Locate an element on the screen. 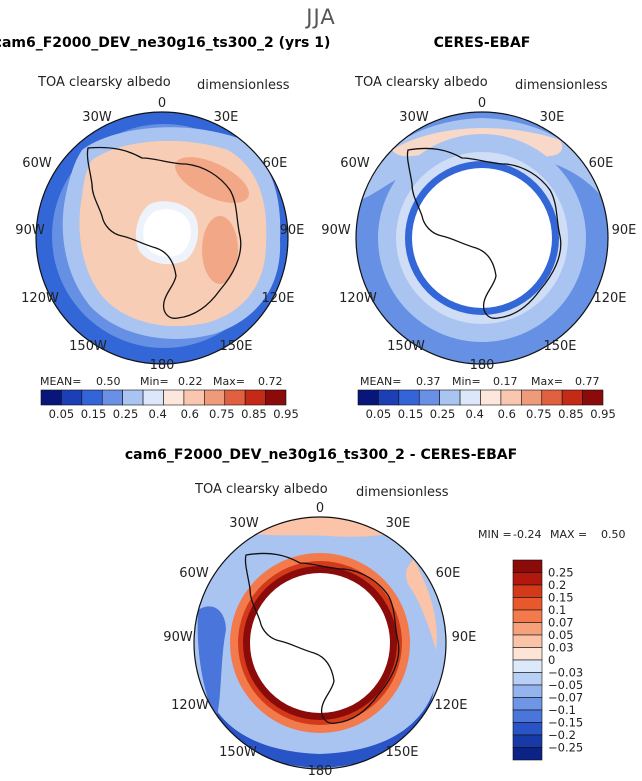  max-value: 0.77 is located at coordinates (587, 381).